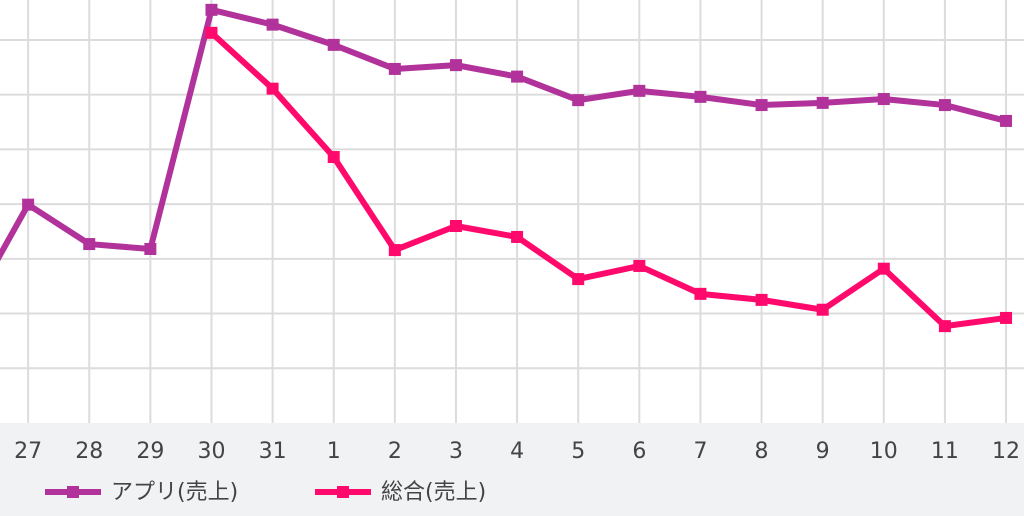  Describe the element at coordinates (884, 451) in the screenshot. I see `x-tick-label: 10` at that location.